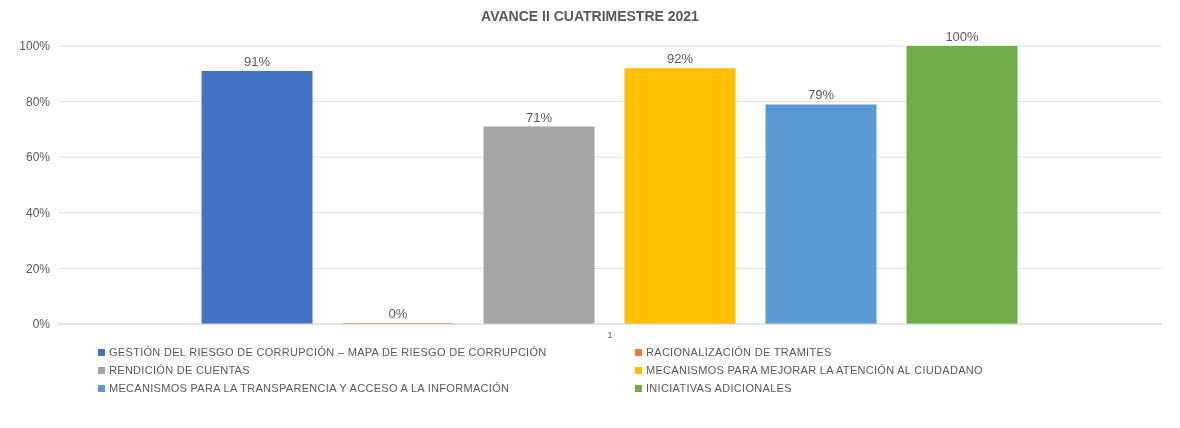 The image size is (1180, 428). What do you see at coordinates (38, 157) in the screenshot?
I see `y-tick-label: 60%` at bounding box center [38, 157].